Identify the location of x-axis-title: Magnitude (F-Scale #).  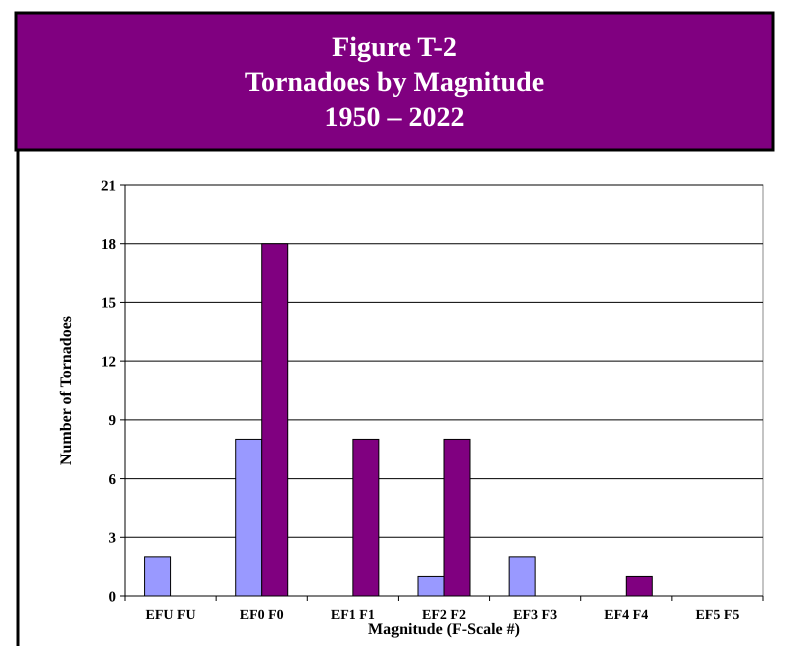
(444, 629).